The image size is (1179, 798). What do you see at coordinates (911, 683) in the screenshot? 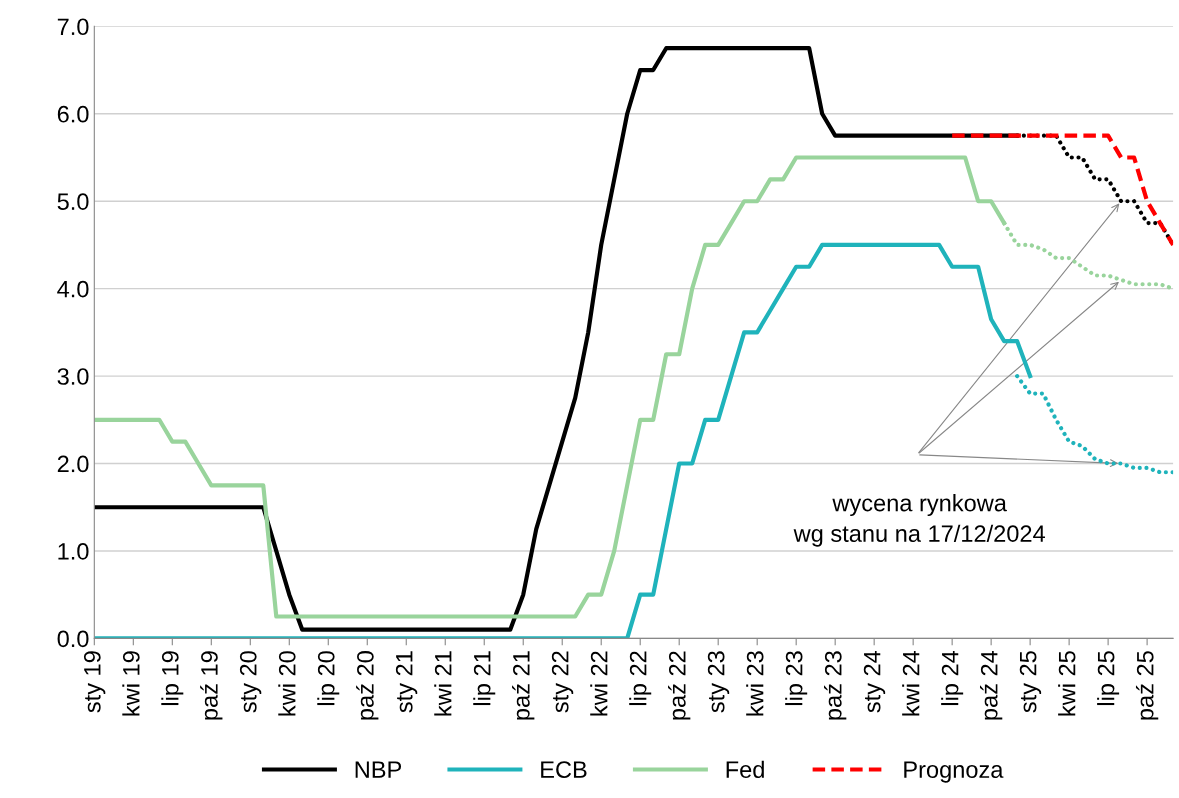
I see `x-tick-label: kwi 24` at bounding box center [911, 683].